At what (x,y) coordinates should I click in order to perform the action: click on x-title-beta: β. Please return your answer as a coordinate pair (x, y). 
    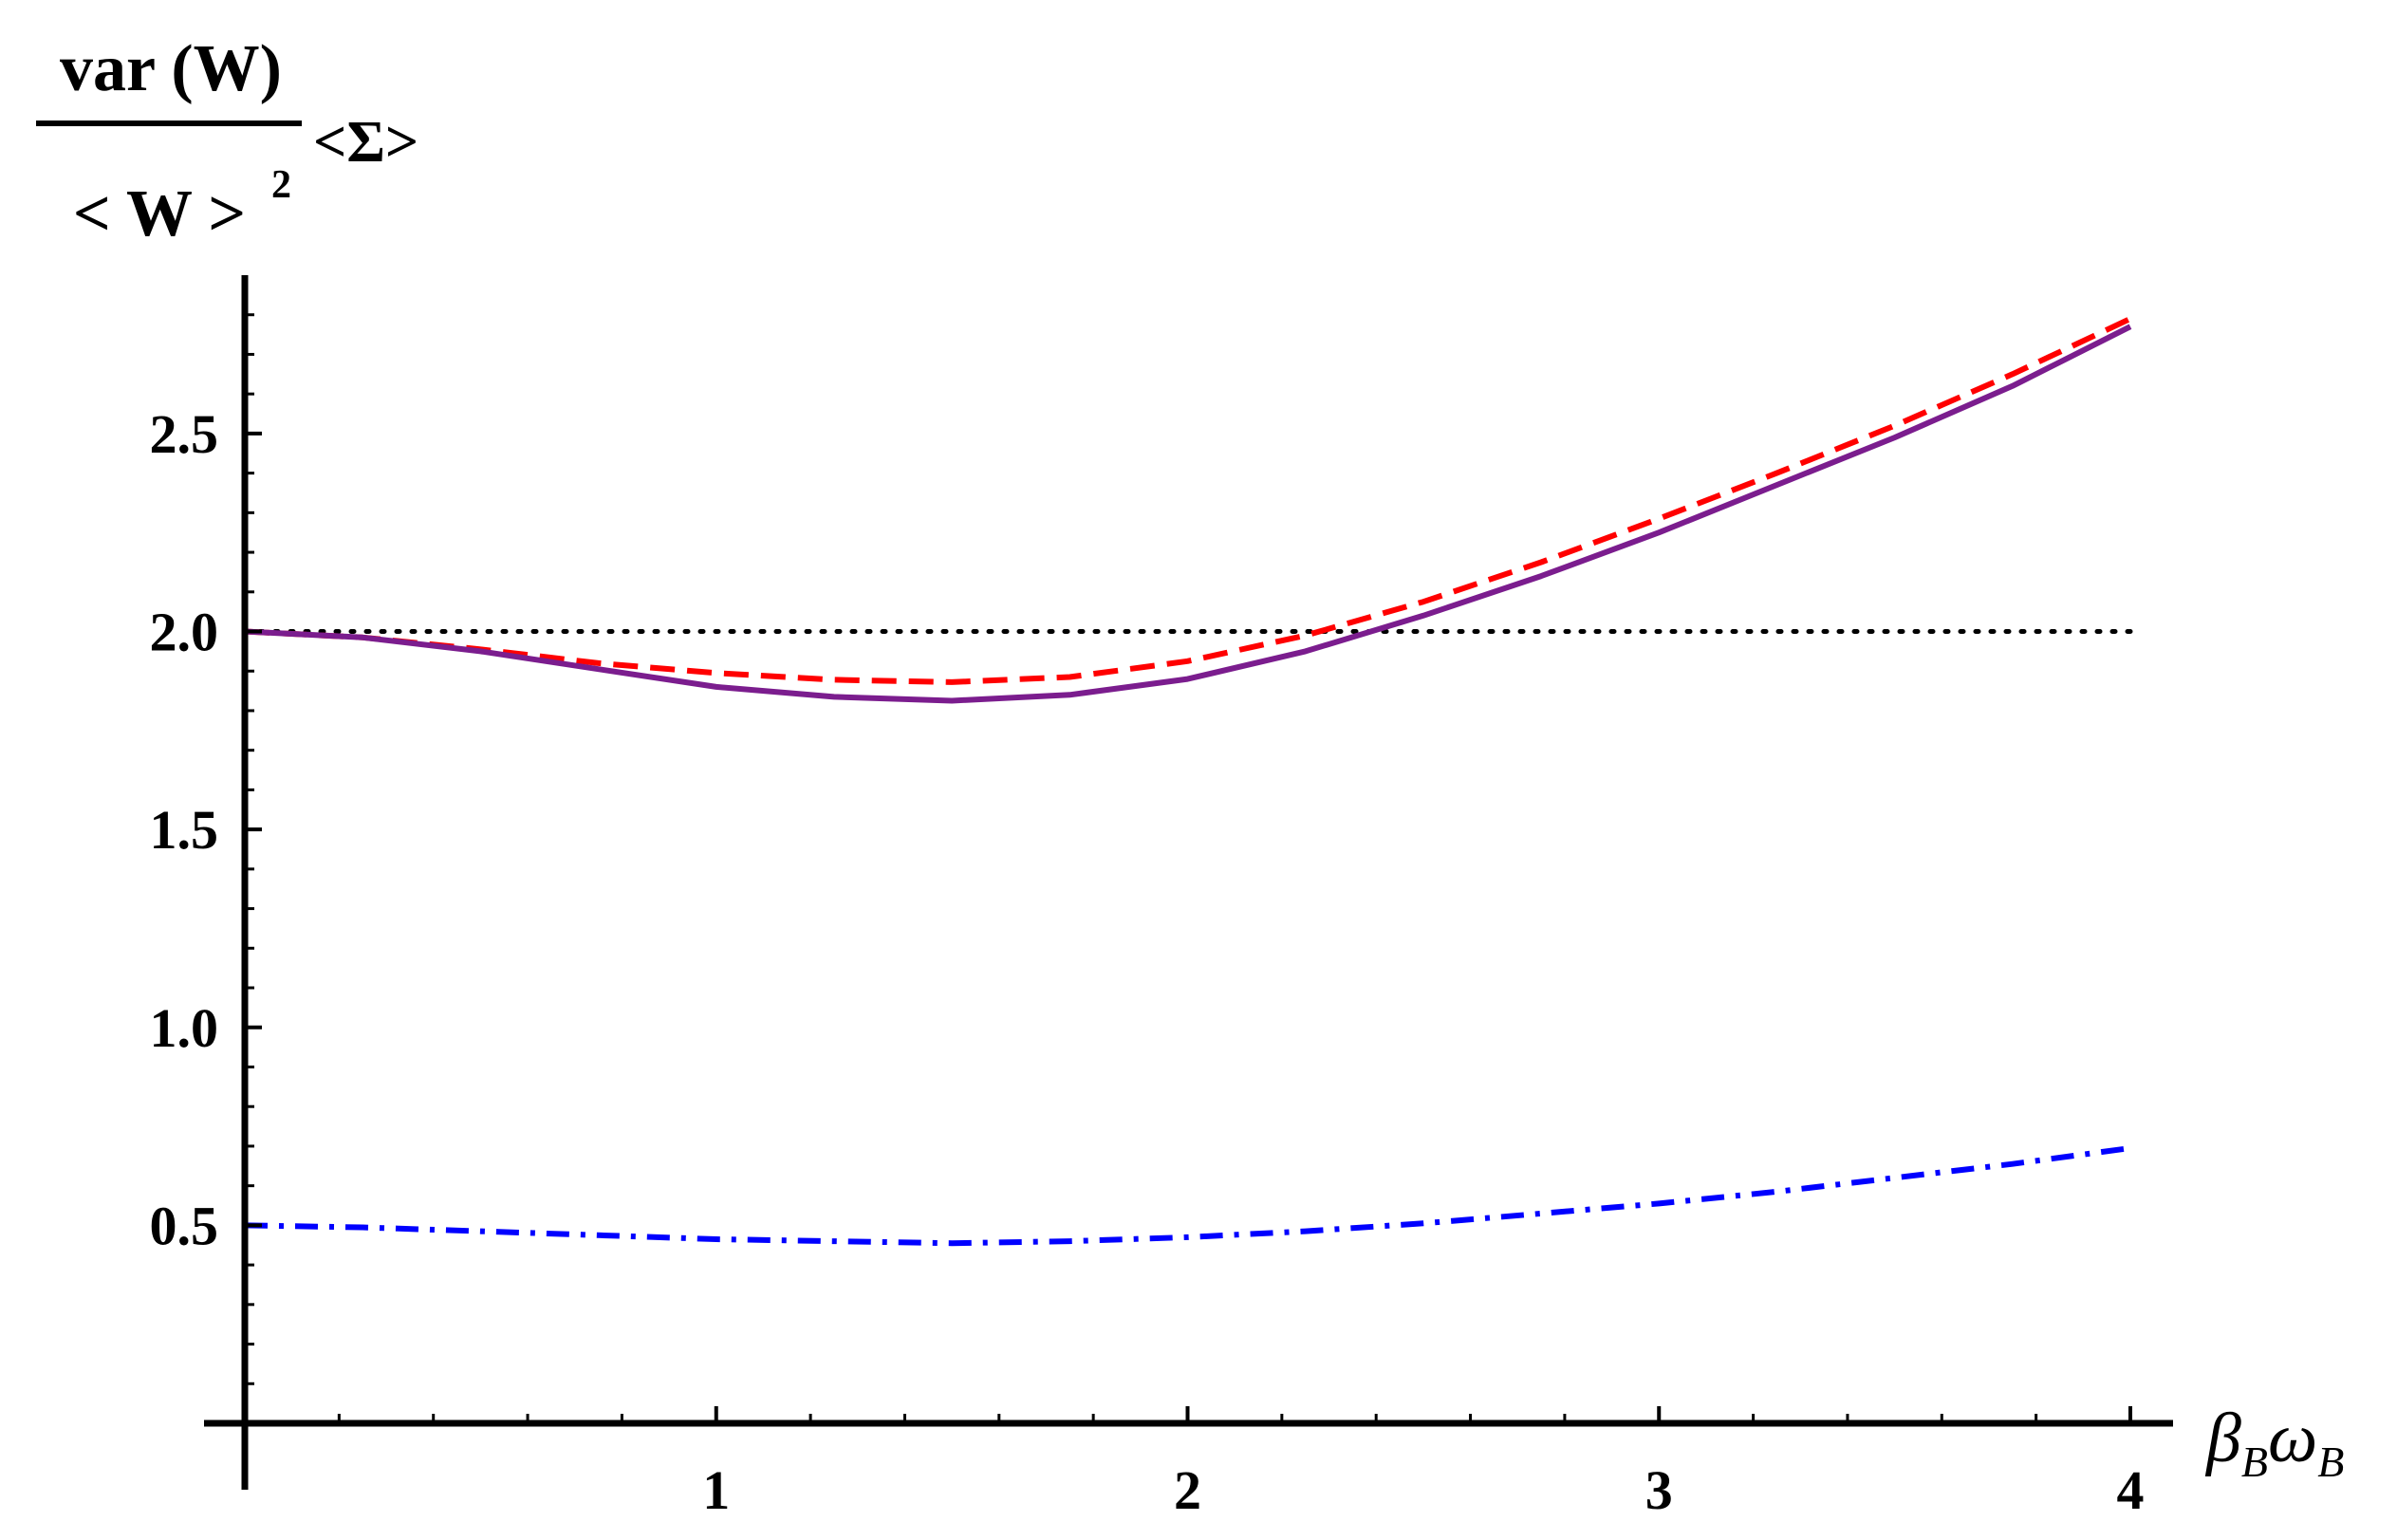
    Looking at the image, I should click on (2222, 1438).